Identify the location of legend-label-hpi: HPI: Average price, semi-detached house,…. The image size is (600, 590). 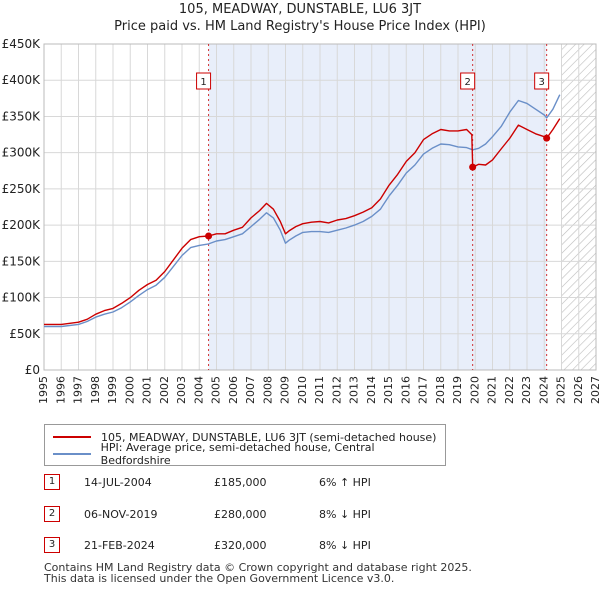
(237, 454).